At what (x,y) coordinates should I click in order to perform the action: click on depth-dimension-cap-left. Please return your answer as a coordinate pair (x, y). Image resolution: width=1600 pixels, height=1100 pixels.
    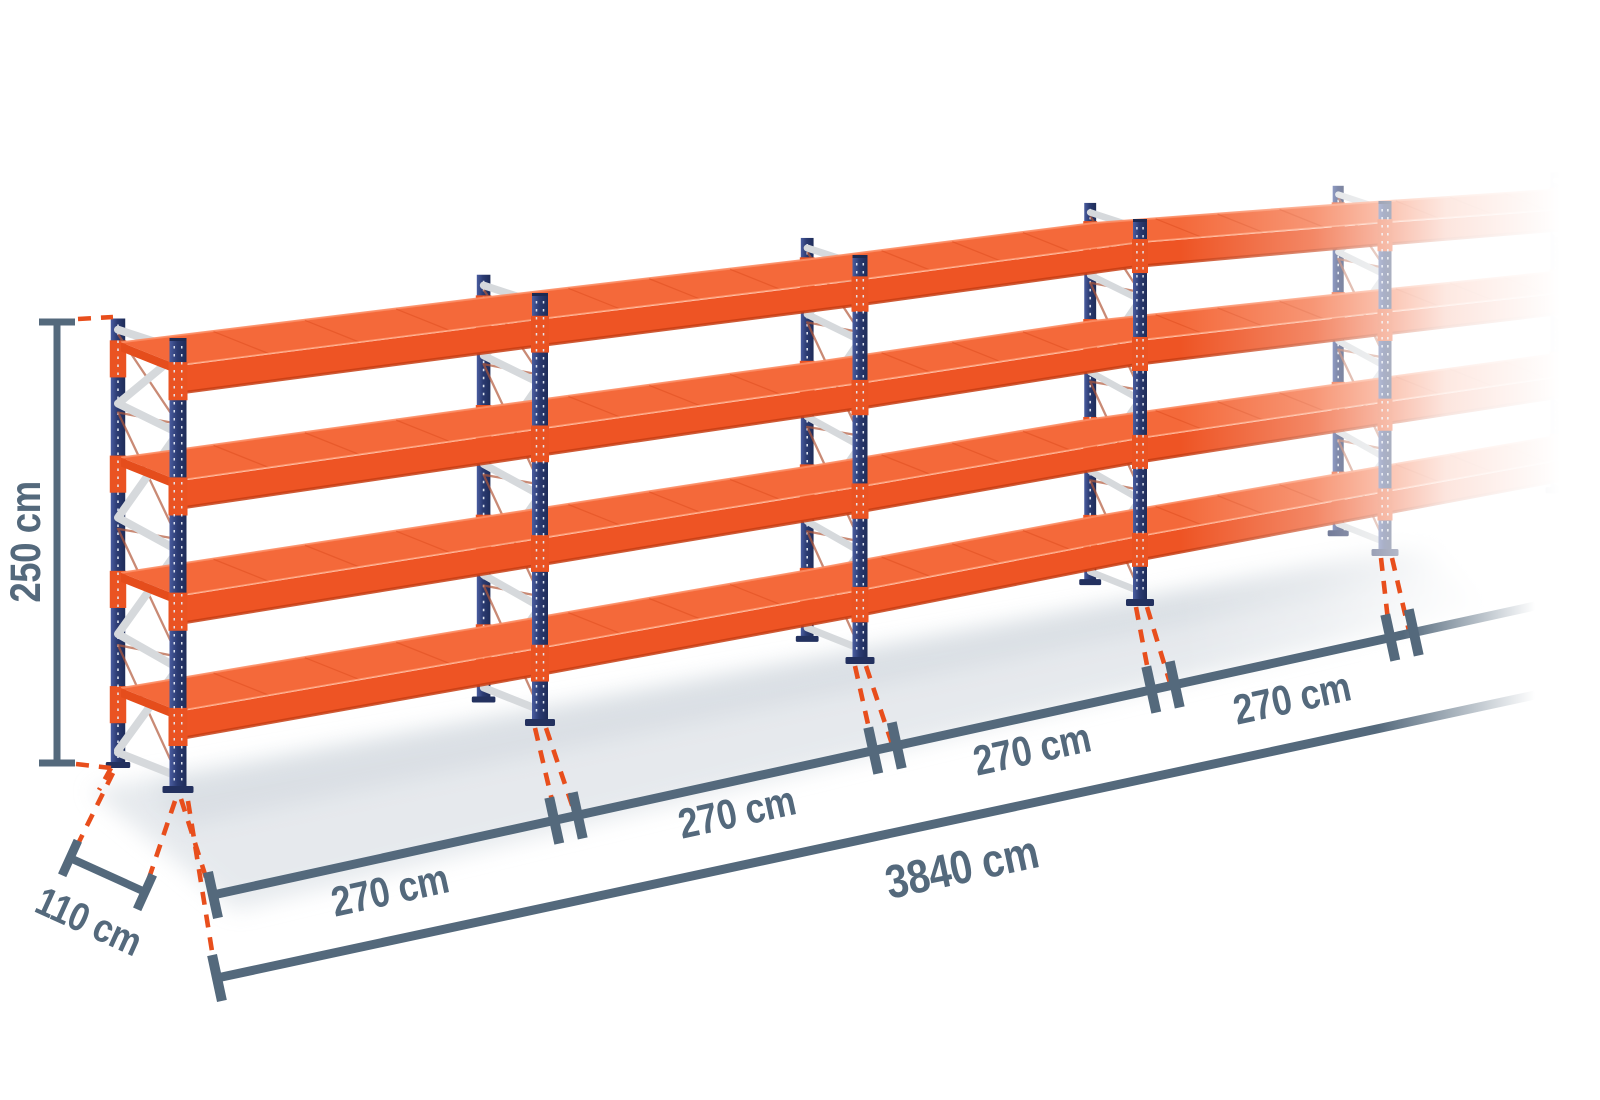
    Looking at the image, I should click on (70, 858).